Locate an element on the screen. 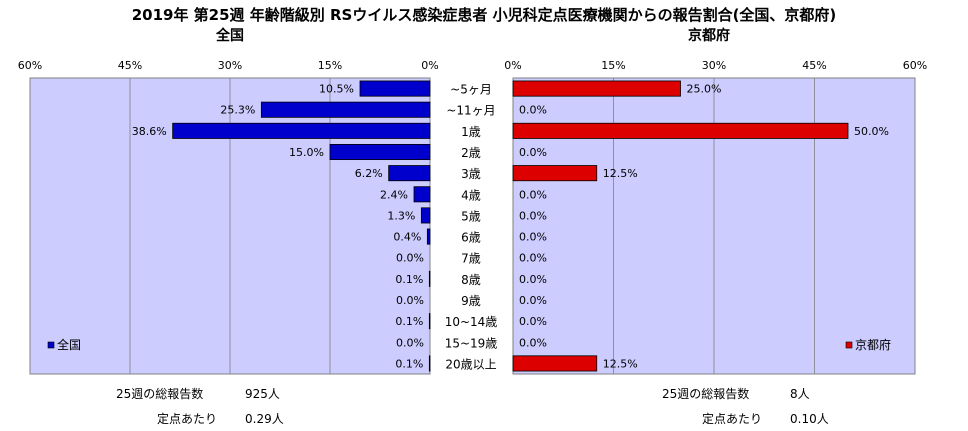  kyoto-per-label: 定点あたり is located at coordinates (732, 419).